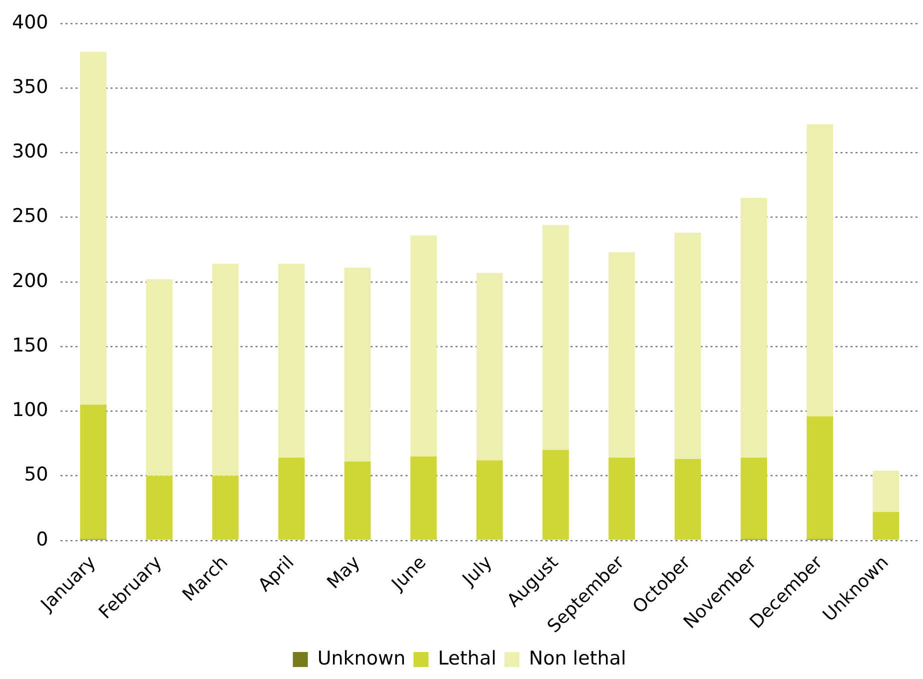 This screenshot has height=679, width=923. What do you see at coordinates (36, 475) in the screenshot?
I see `y-tick-label: 50` at bounding box center [36, 475].